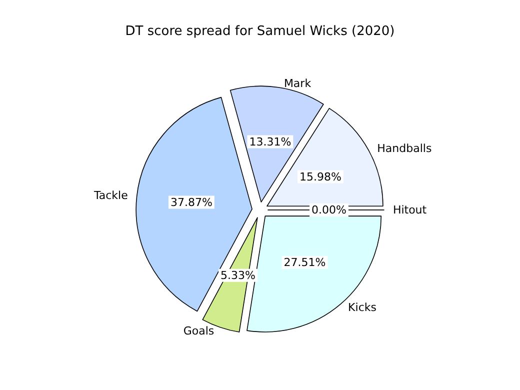  Describe the element at coordinates (362, 307) in the screenshot. I see `slice-label: Kicks` at that location.